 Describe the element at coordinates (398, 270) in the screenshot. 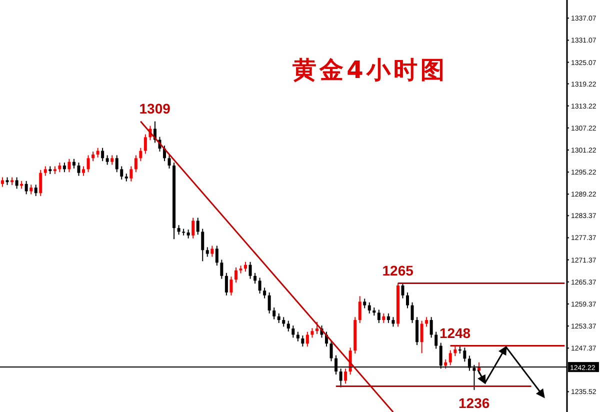

I see `annotation: 1265` at that location.